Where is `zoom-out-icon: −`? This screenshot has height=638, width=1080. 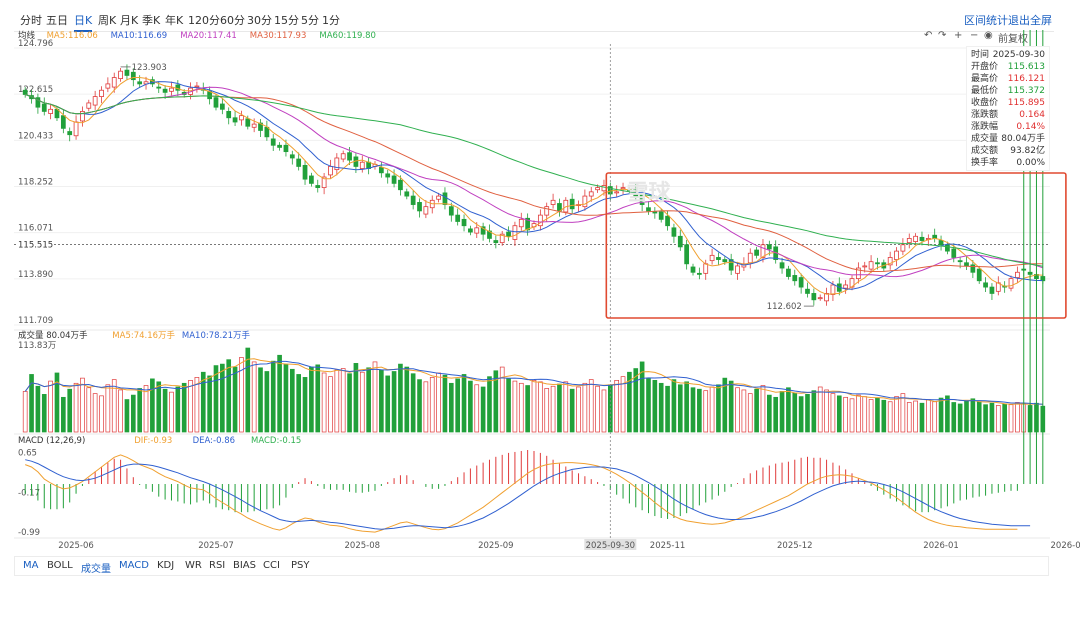
zoom-out-icon: − is located at coordinates (974, 35).